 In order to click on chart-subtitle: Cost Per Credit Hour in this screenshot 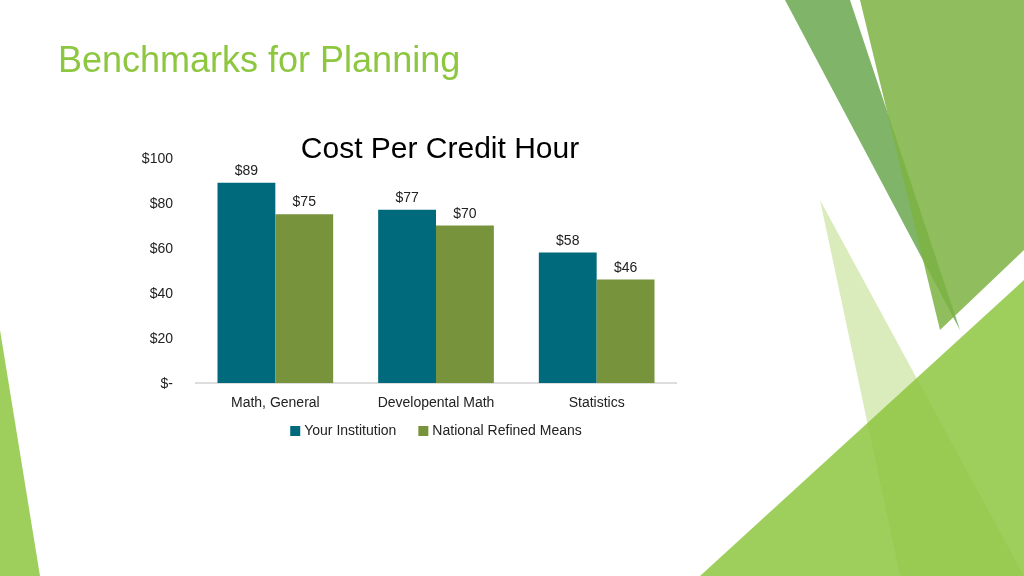, I will do `click(440, 147)`.